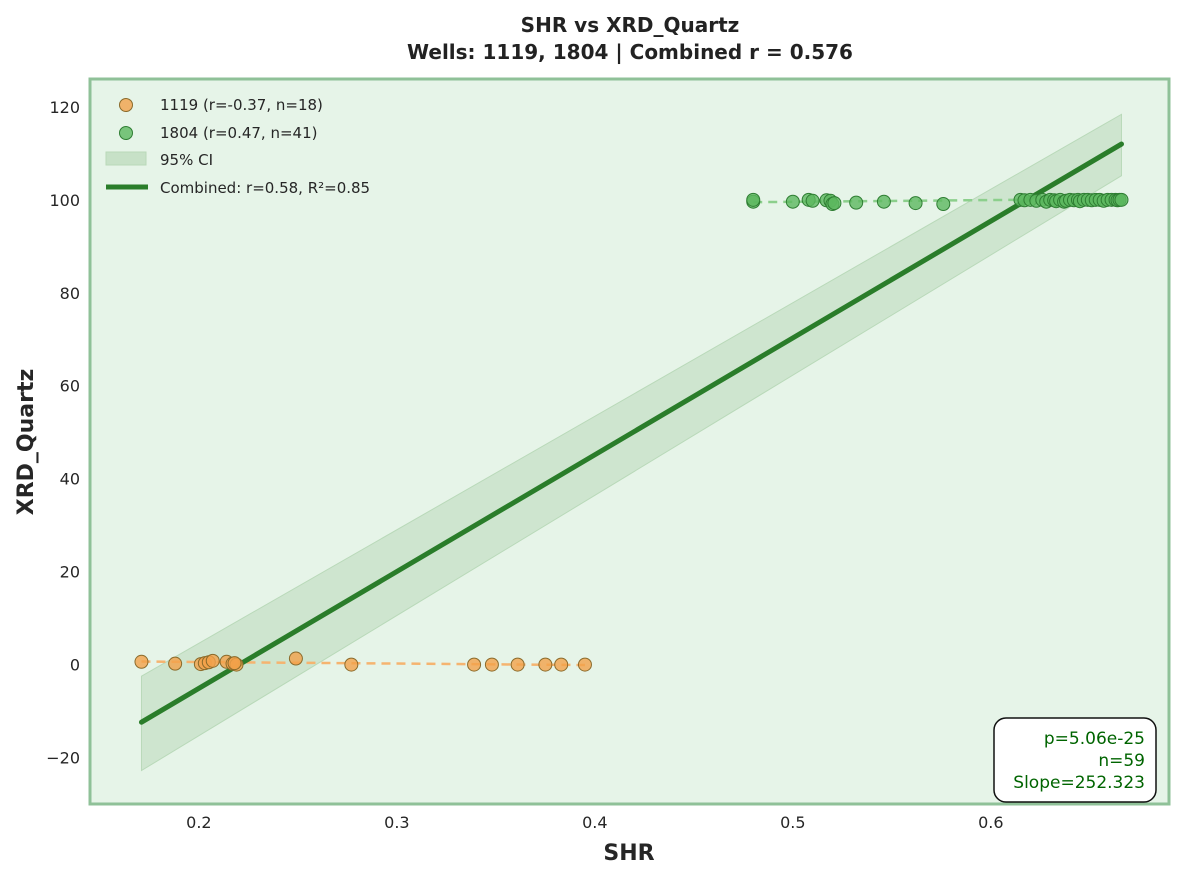 The height and width of the screenshot is (880, 1182). Describe the element at coordinates (126, 158) in the screenshot. I see `legend-marker-ci` at that location.